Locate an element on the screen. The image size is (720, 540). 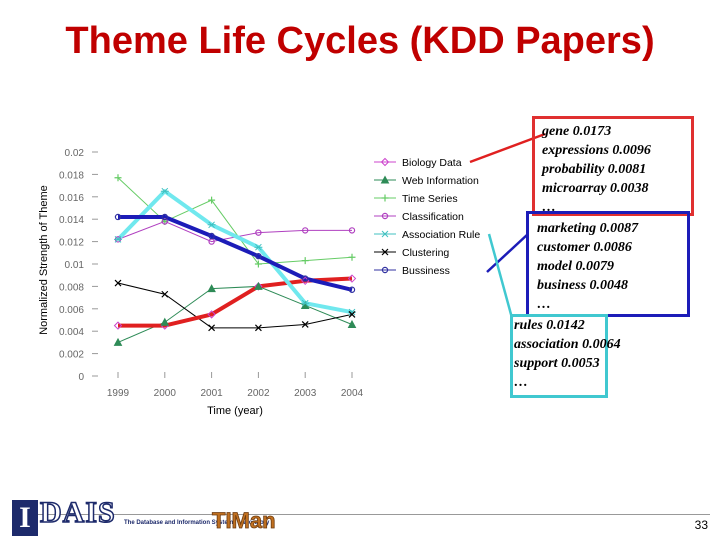
topic-word: rules 0.0142 is located at coordinates (549, 325).